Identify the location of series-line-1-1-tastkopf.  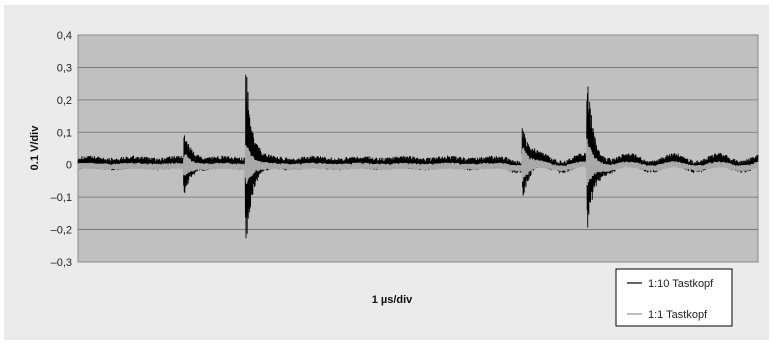
(418, 162).